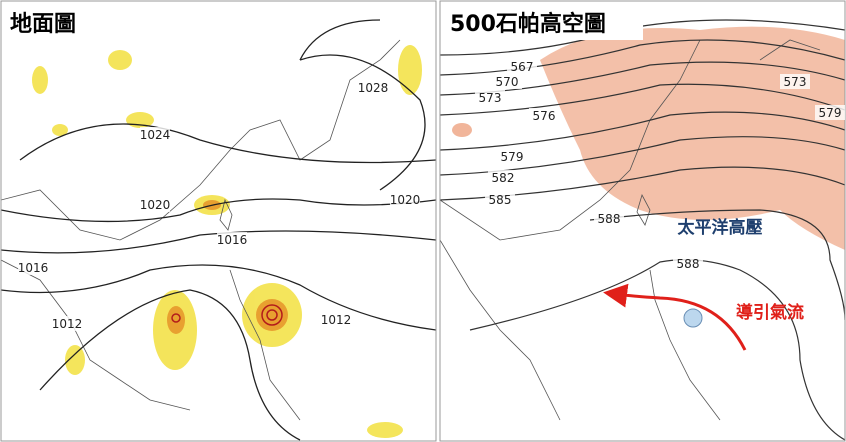 This screenshot has height=442, width=846. What do you see at coordinates (675, 317) in the screenshot?
I see `steering-arrow` at bounding box center [675, 317].